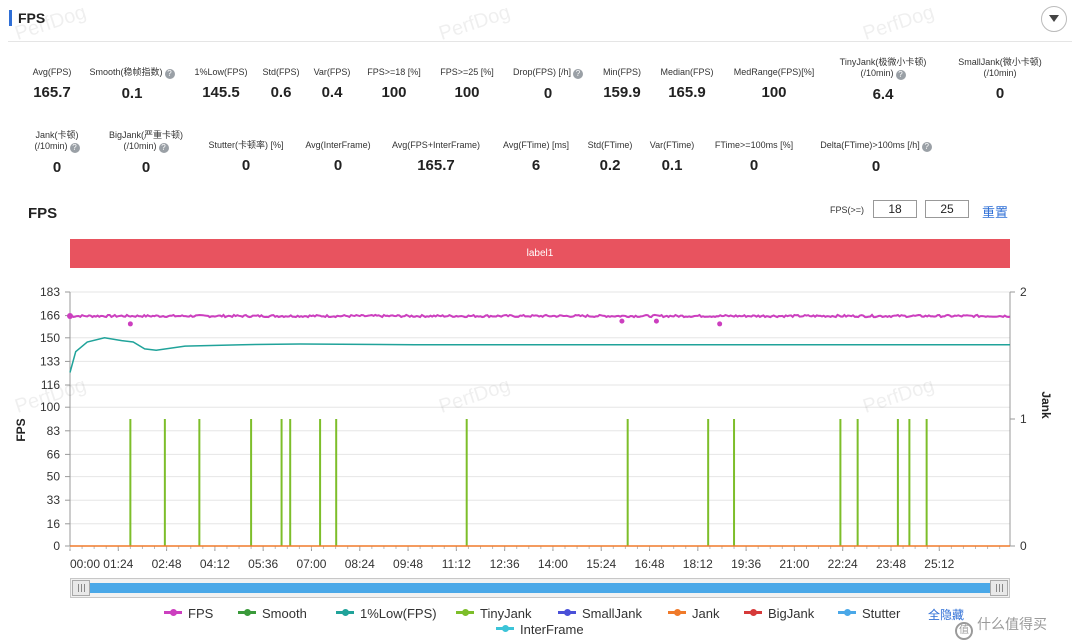 The width and height of the screenshot is (1080, 644). What do you see at coordinates (535, 145) in the screenshot?
I see `metric-label-text: Avg(FTime) [ms]` at bounding box center [535, 145].